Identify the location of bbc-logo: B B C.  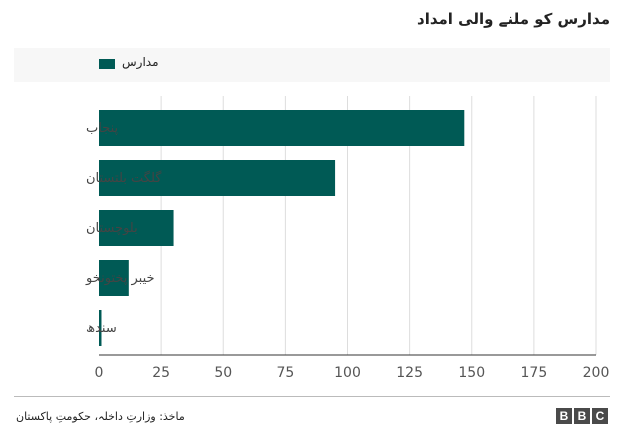
(582, 416).